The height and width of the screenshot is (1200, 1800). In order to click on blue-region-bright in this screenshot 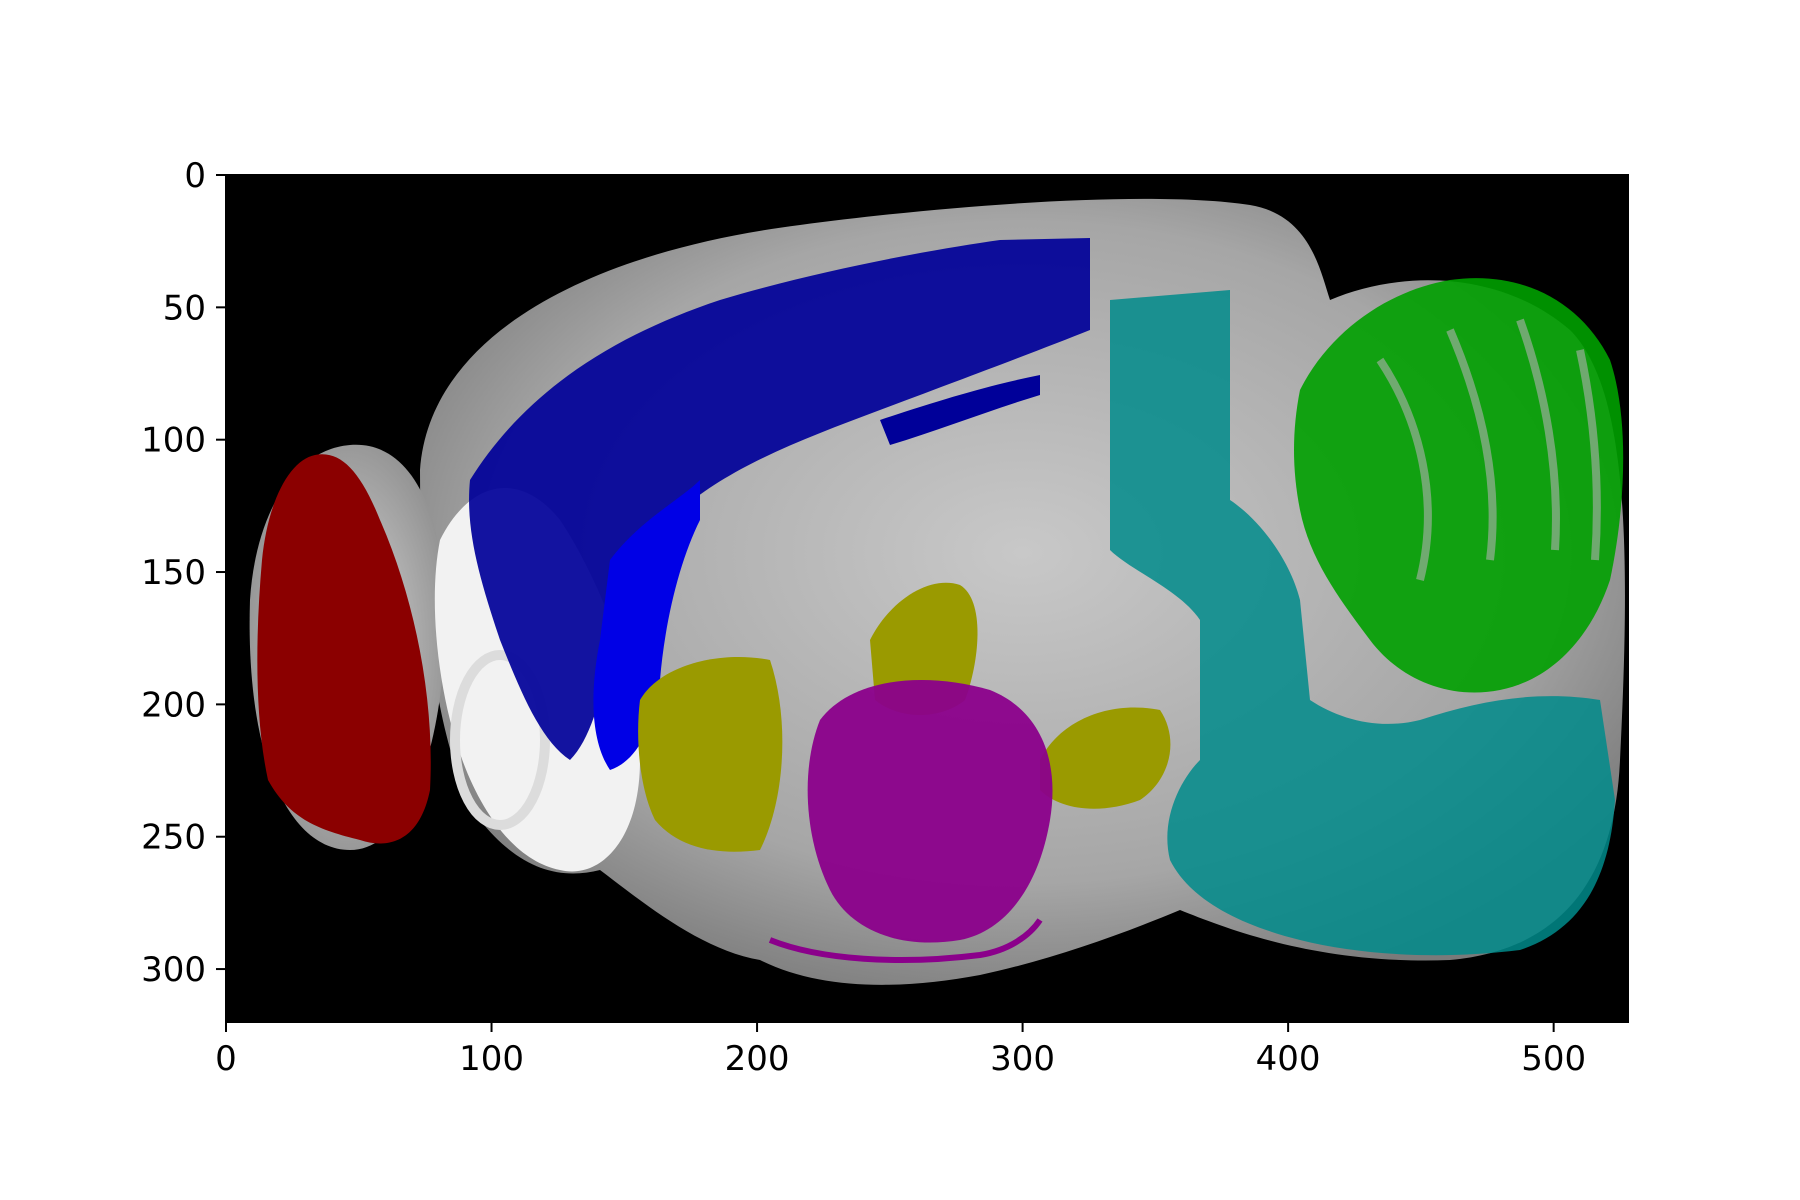, I will do `click(646, 625)`.